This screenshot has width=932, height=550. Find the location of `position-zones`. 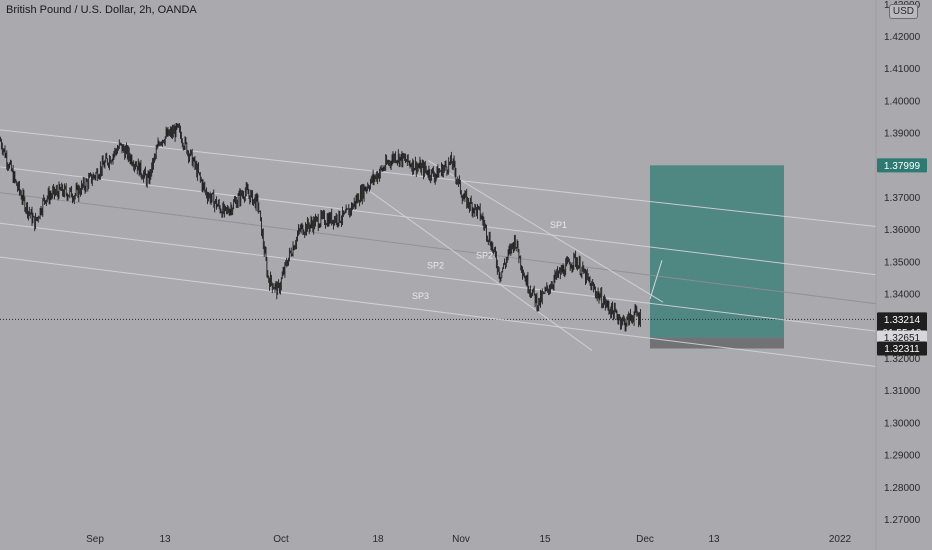

position-zones is located at coordinates (717, 257).